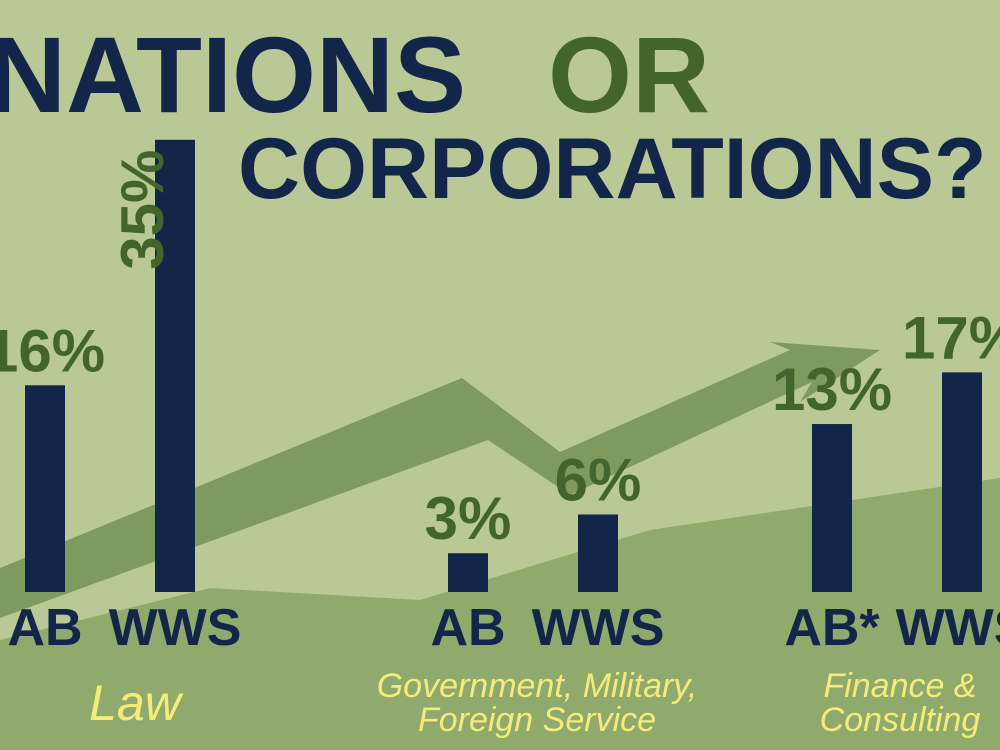 The image size is (1000, 750). What do you see at coordinates (832, 628) in the screenshot?
I see `tick-label-ab-3: AB*` at bounding box center [832, 628].